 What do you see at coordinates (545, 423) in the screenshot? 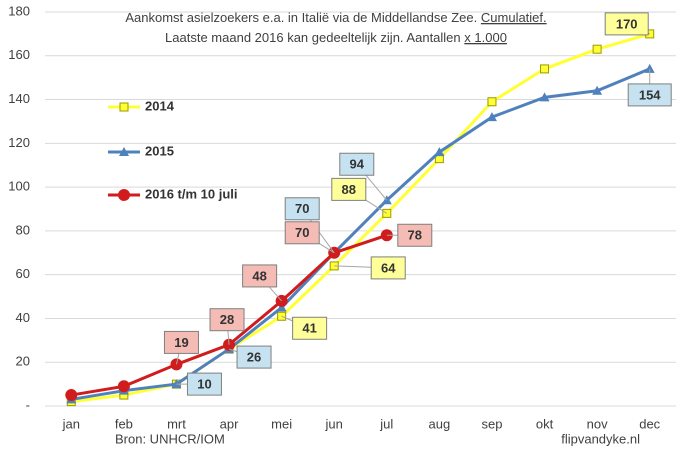
I see `x-tick-label: okt` at bounding box center [545, 423].